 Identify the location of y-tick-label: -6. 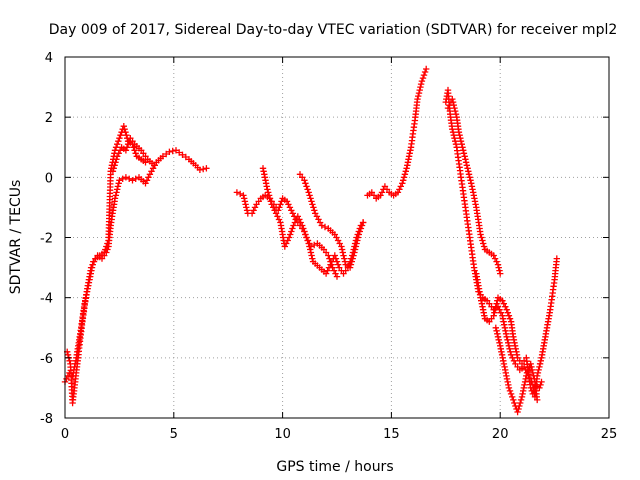
(46, 359).